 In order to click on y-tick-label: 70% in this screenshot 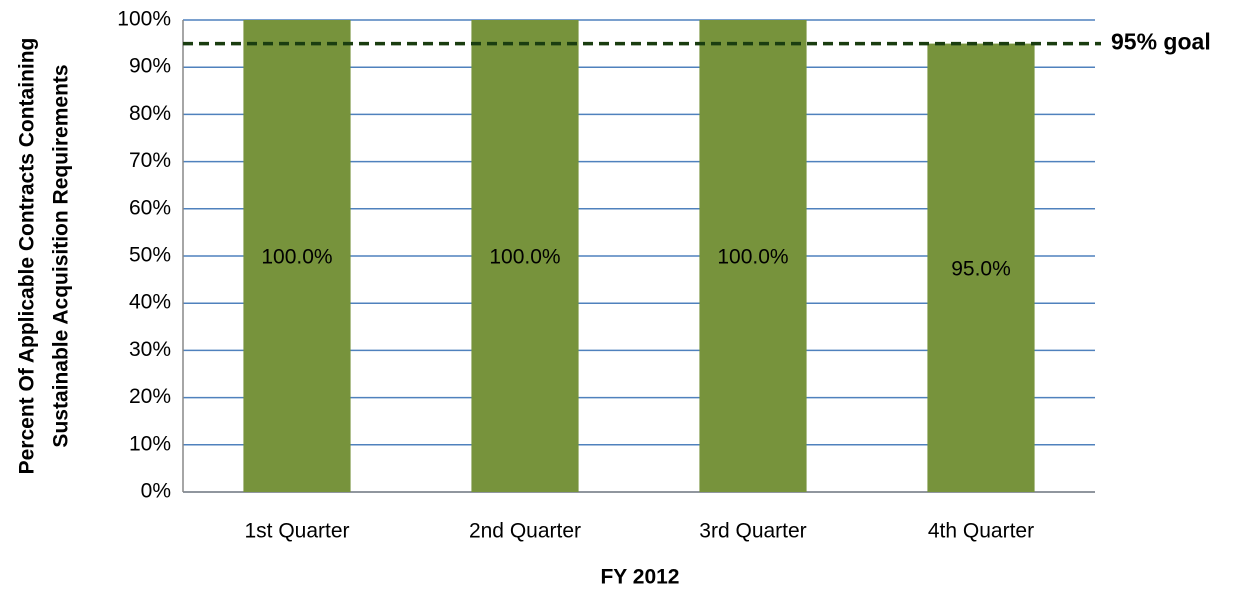, I will do `click(150, 160)`.